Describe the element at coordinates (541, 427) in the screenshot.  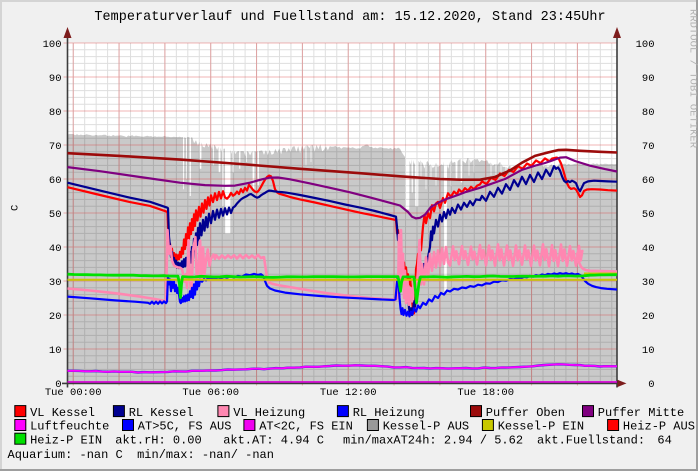
I see `svg-text: Kessel-P EIN` at that location.